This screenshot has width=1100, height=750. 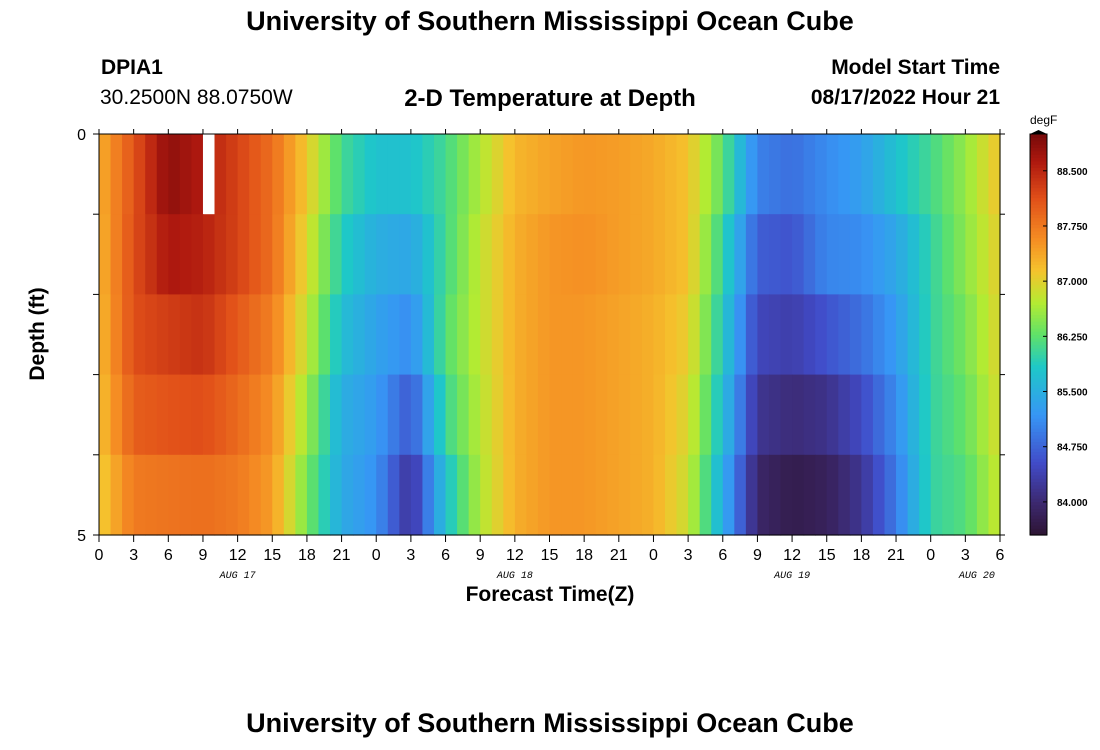 What do you see at coordinates (237, 576) in the screenshot?
I see `x-day-label: AUG 17` at bounding box center [237, 576].